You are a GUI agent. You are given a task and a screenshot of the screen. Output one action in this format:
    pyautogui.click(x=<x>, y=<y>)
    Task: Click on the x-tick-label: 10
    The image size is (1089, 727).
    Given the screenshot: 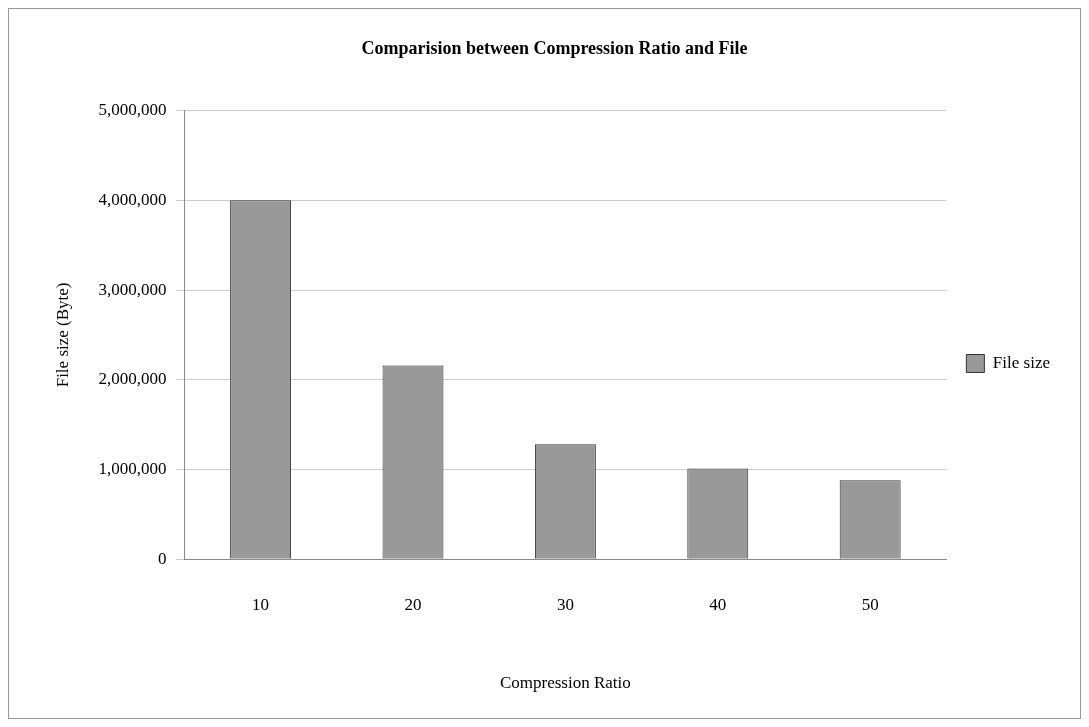 What is the action you would take?
    pyautogui.click(x=261, y=604)
    